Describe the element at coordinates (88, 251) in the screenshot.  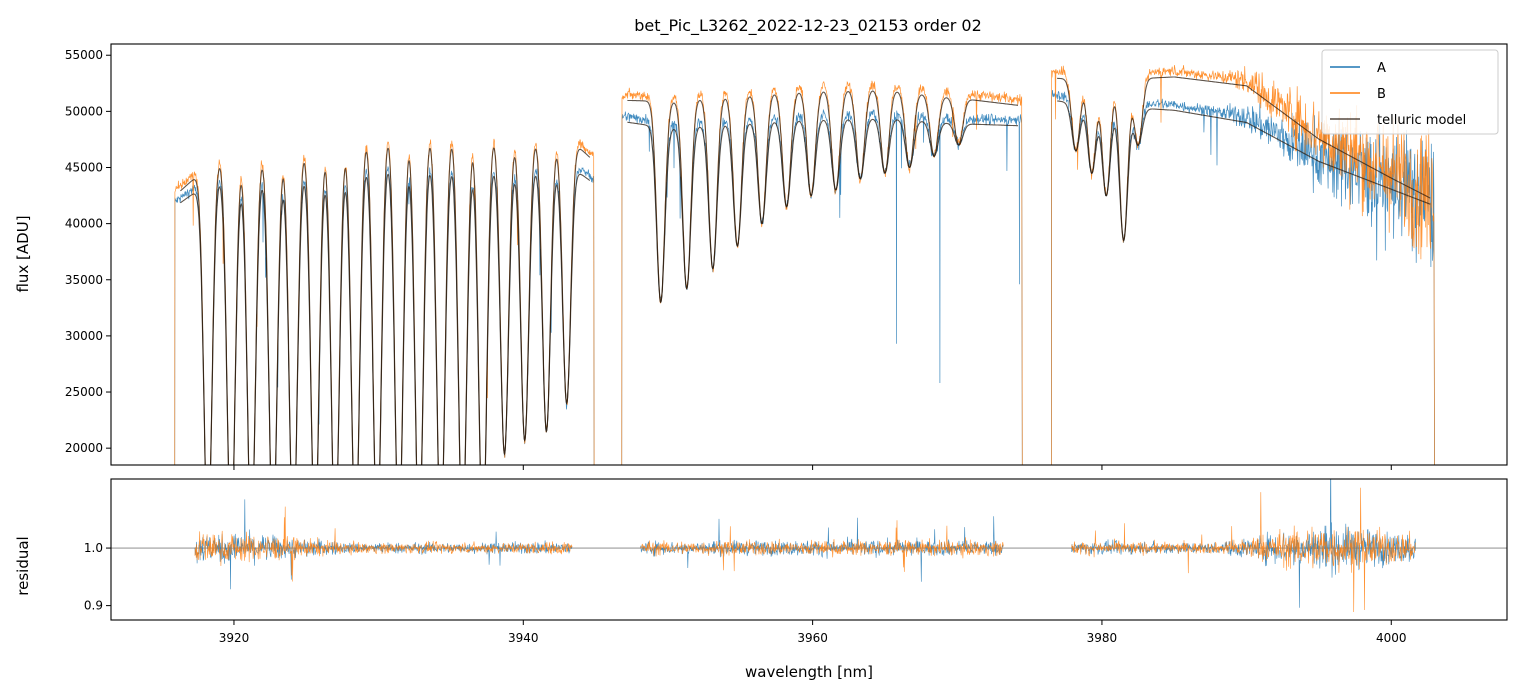
I see `top-y-axis: 20000 25000 30000 35000 40000 45000 50000 55000` at that location.